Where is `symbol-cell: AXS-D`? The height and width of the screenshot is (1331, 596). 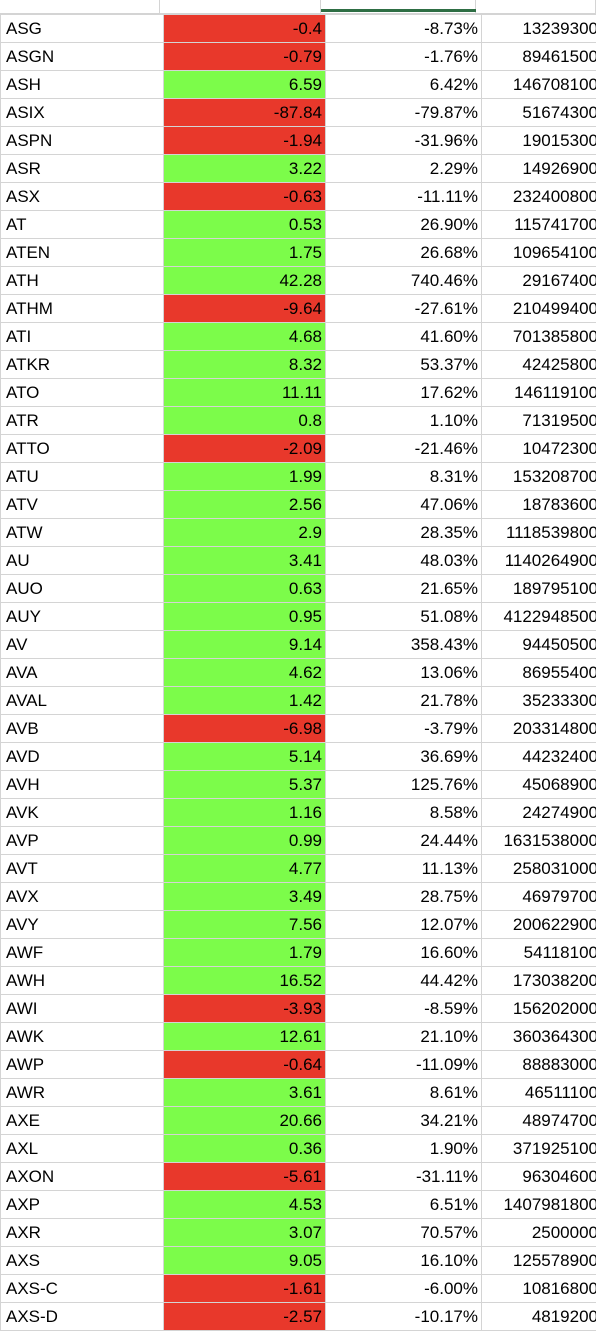 symbol-cell: AXS-D is located at coordinates (82, 1317).